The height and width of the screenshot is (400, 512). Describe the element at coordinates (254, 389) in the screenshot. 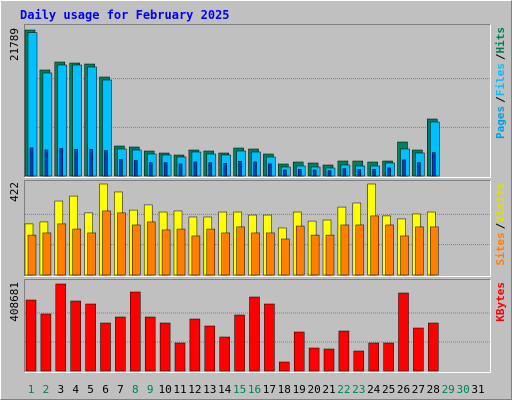

I see `x-tick-label: 16` at that location.